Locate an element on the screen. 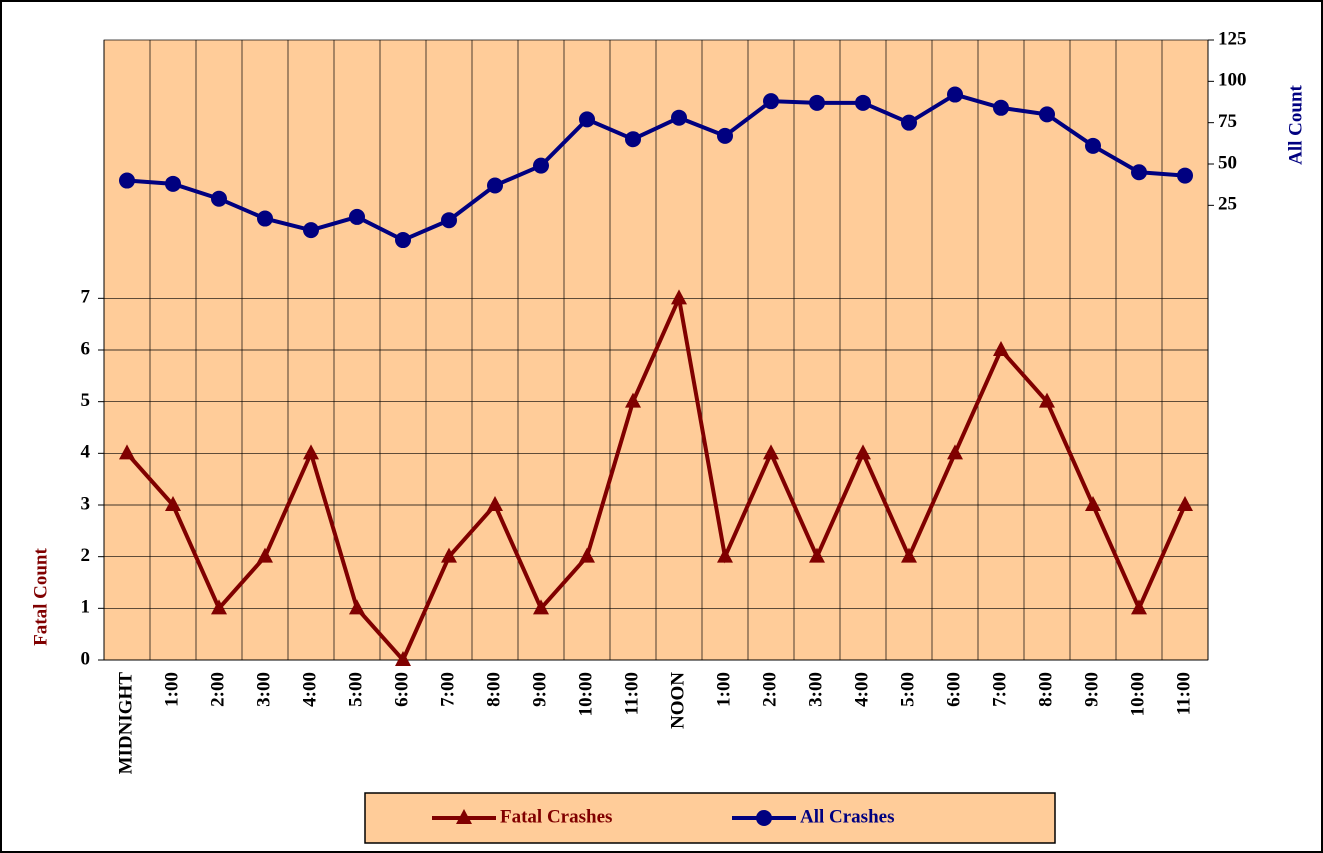 This screenshot has height=853, width=1323. y2-tick-label: 125 is located at coordinates (1232, 38).